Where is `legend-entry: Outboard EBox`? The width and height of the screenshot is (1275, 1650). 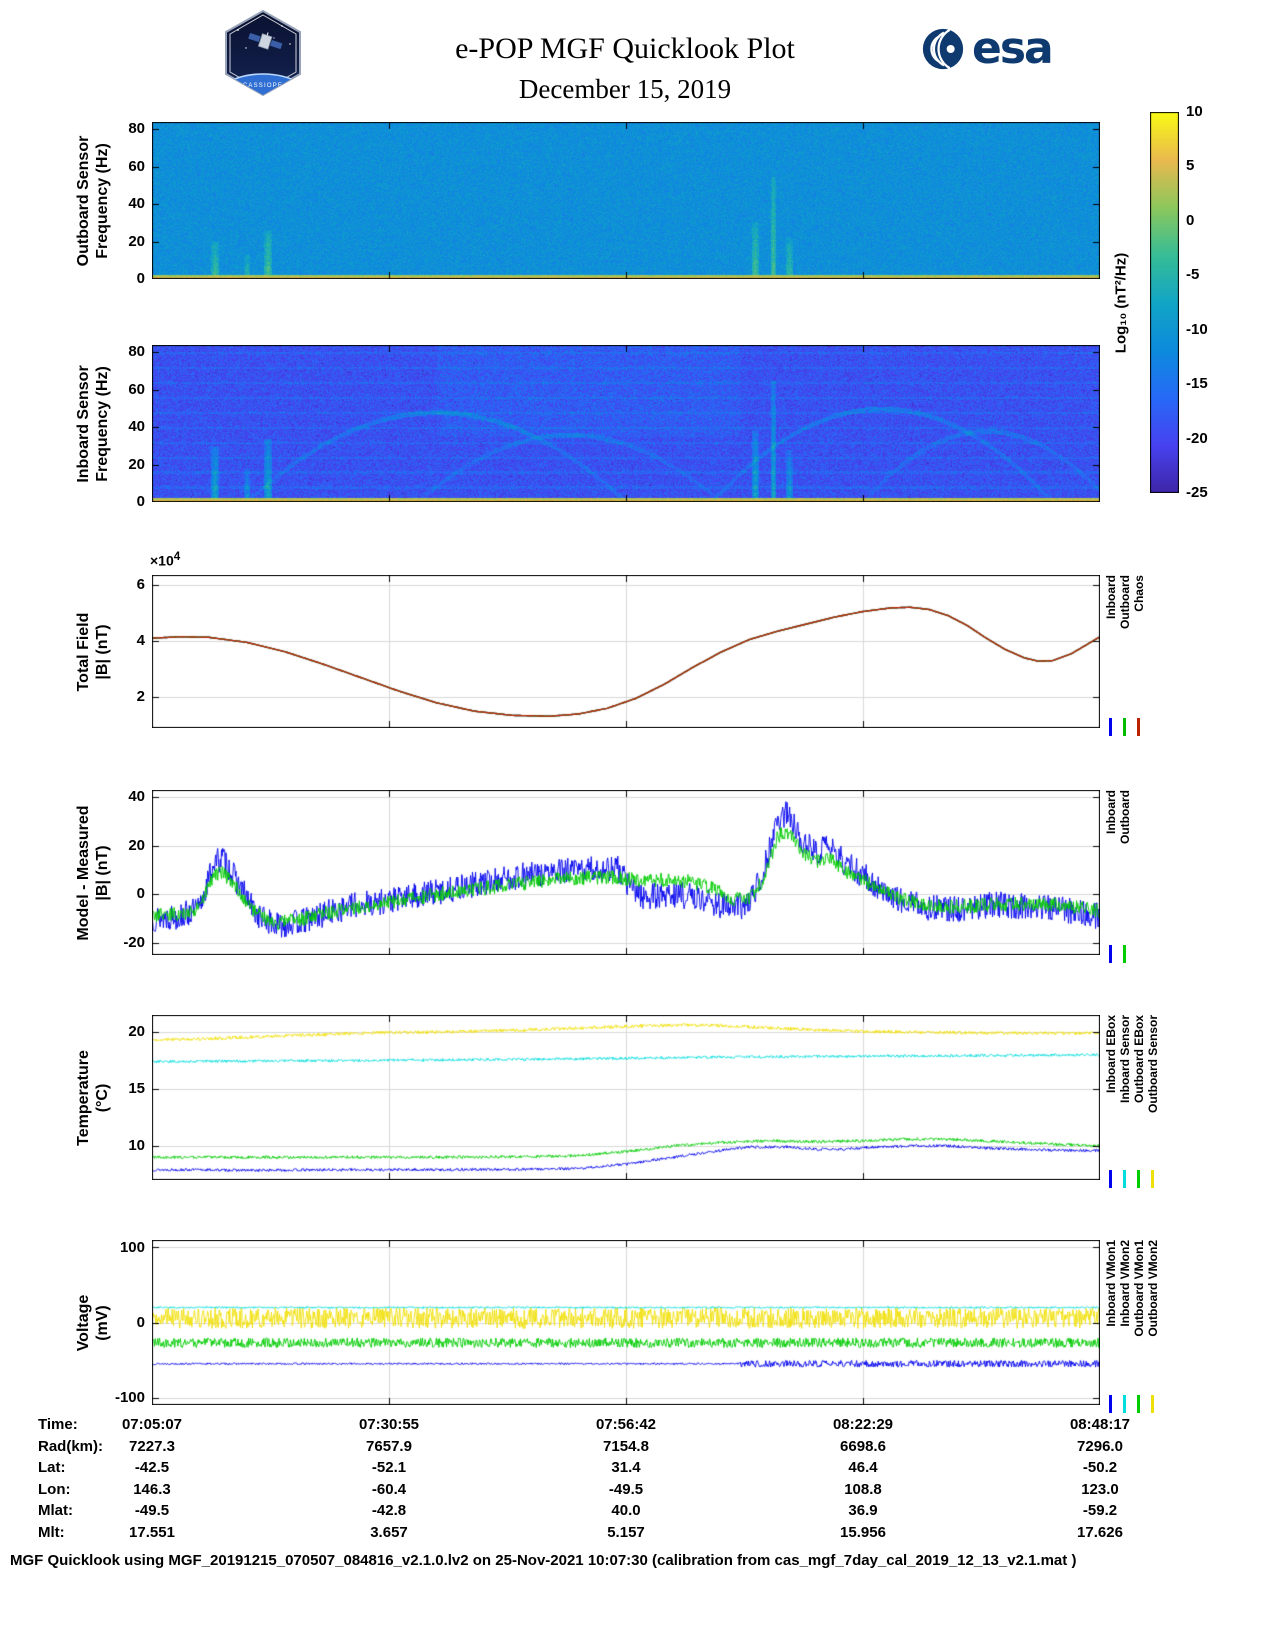
legend-entry: Outboard EBox is located at coordinates (1138, 1101).